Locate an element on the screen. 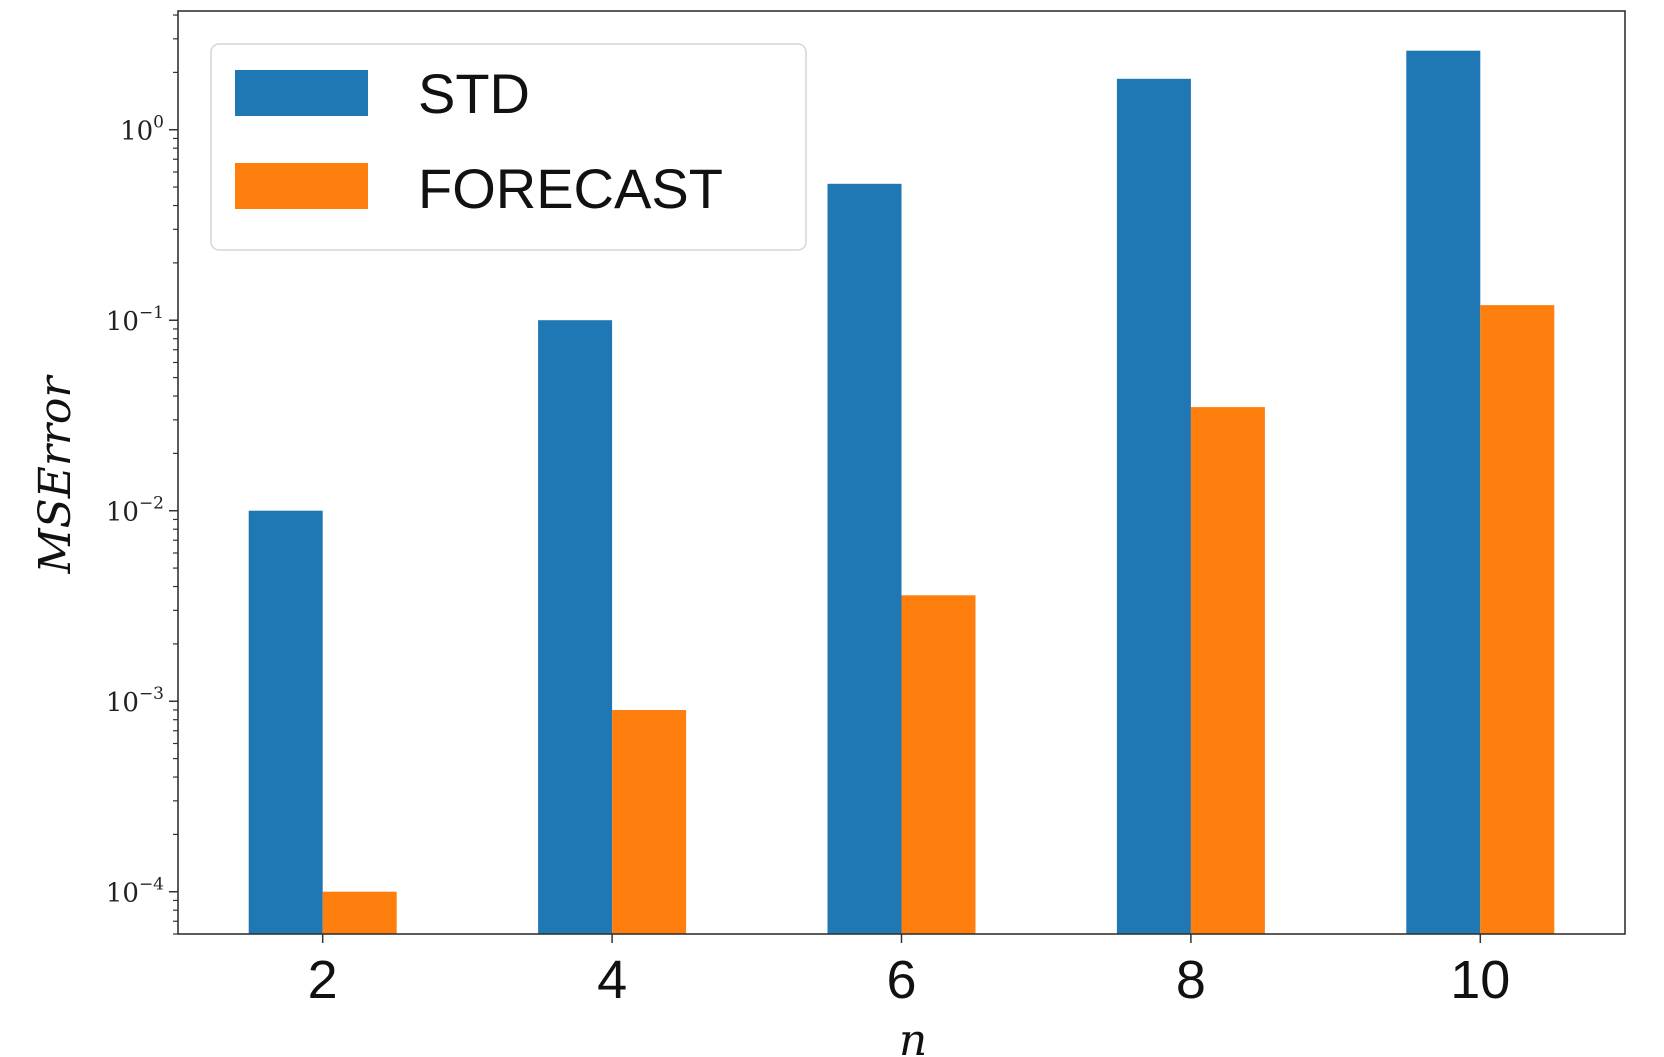  bar-forecast-n2 is located at coordinates (359, 912).